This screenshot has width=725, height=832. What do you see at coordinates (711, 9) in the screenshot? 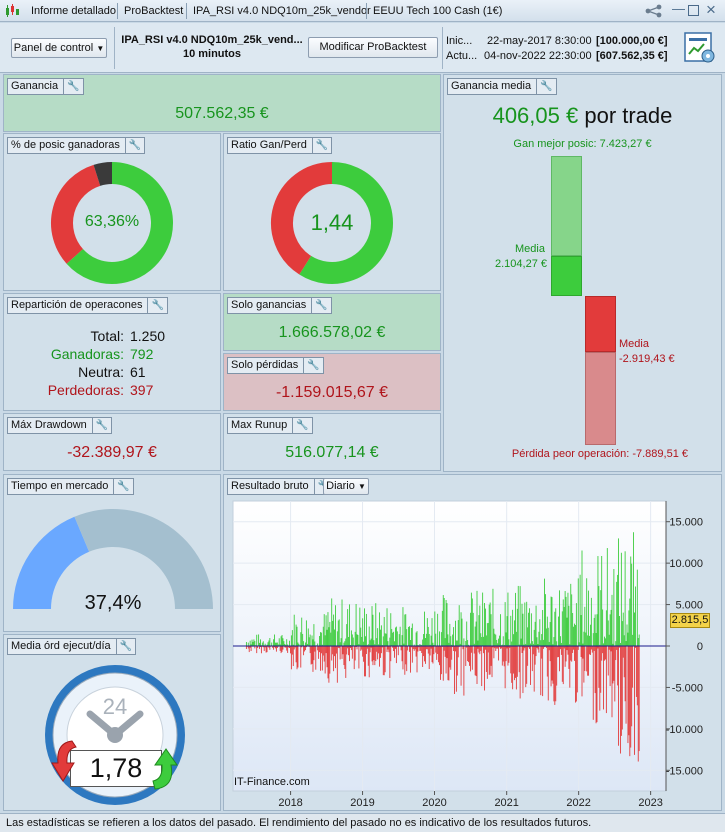
I see `close-icon: ×` at bounding box center [711, 9].